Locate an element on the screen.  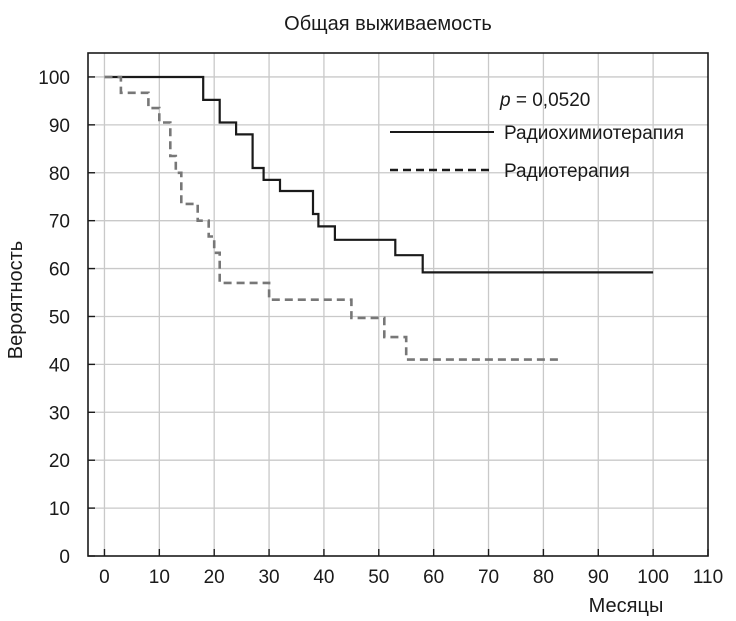
x-tick-label: 50 is located at coordinates (378, 577).